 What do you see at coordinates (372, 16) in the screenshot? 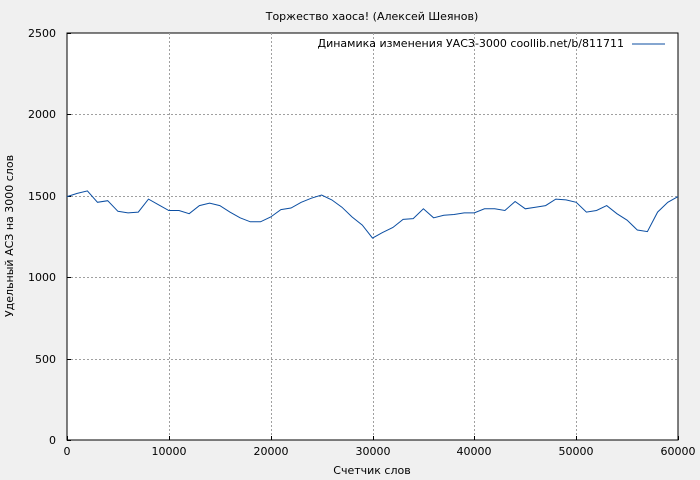
I see `chart-title: Торжество хаоса! (Алексей Шеянов)` at bounding box center [372, 16].